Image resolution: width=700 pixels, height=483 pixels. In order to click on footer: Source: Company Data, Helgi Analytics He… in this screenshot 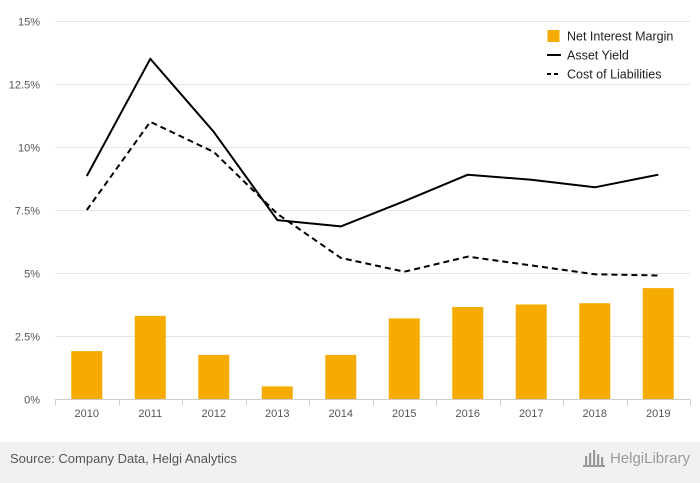, I will do `click(350, 462)`.